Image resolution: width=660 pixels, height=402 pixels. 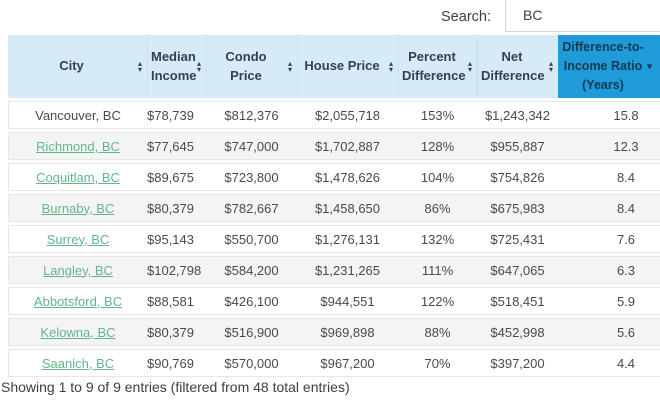 I want to click on city-link: Burnaby, BC, so click(x=78, y=208).